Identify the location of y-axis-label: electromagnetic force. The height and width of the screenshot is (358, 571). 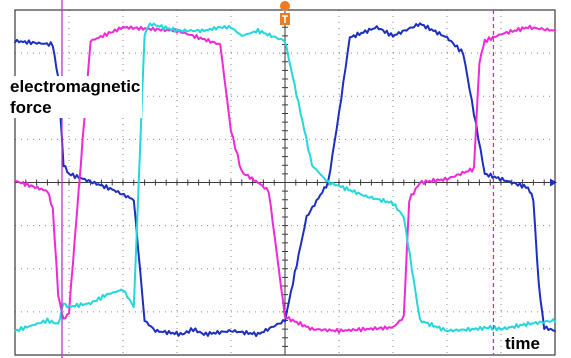
(75, 97).